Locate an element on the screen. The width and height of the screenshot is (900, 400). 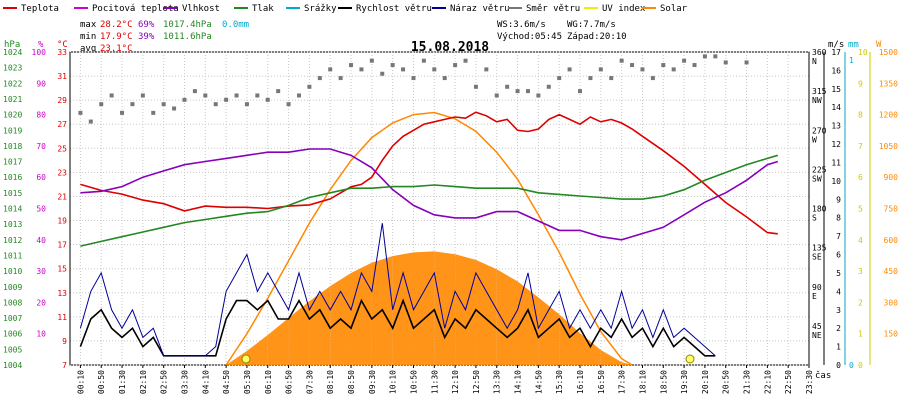
x-tick-label: 14:10 is located at coordinates (518, 382).